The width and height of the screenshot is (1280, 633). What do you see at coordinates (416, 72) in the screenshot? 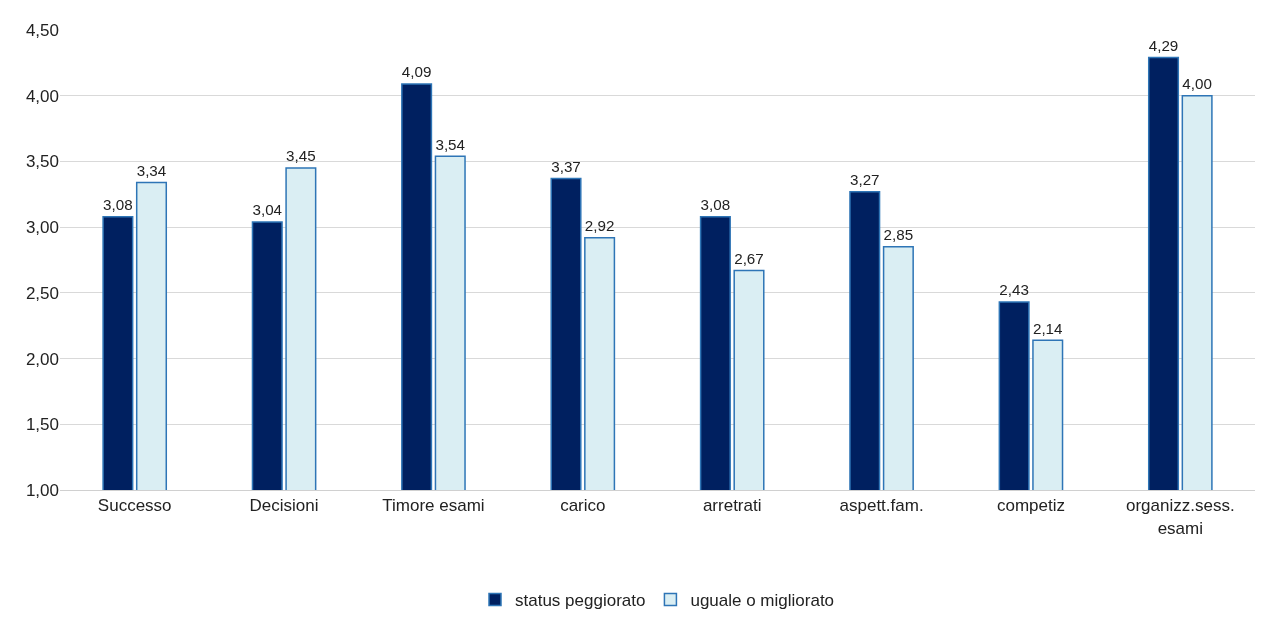
I see `data-label: 4,09` at bounding box center [416, 72].